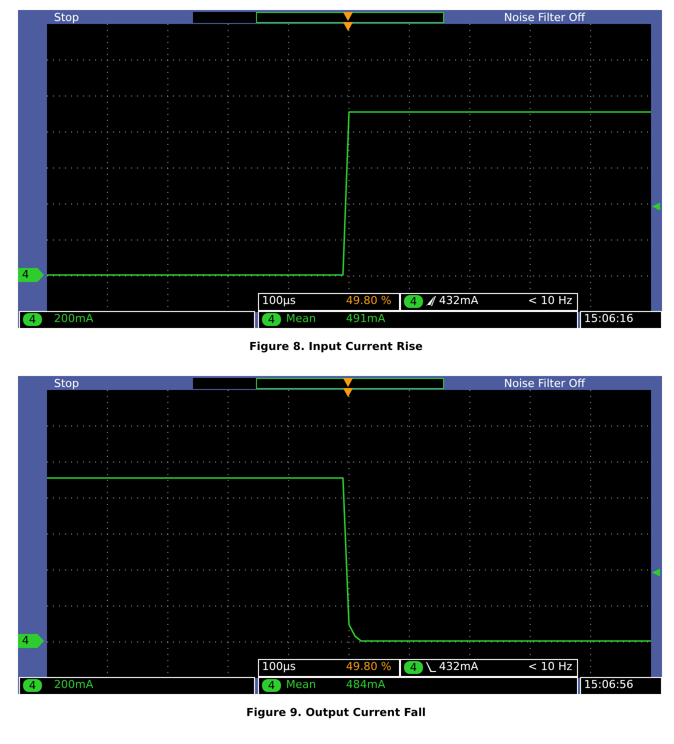 The image size is (674, 744). What do you see at coordinates (336, 346) in the screenshot?
I see `text: Figure 8. Input Current Rise` at bounding box center [336, 346].